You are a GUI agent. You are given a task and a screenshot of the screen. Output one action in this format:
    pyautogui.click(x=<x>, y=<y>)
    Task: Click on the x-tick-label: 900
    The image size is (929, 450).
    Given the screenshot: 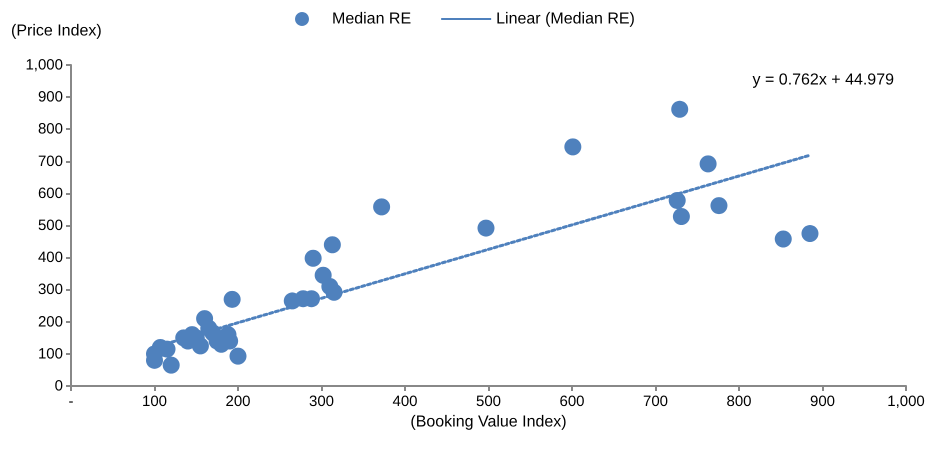 What is the action you would take?
    pyautogui.click(x=823, y=401)
    